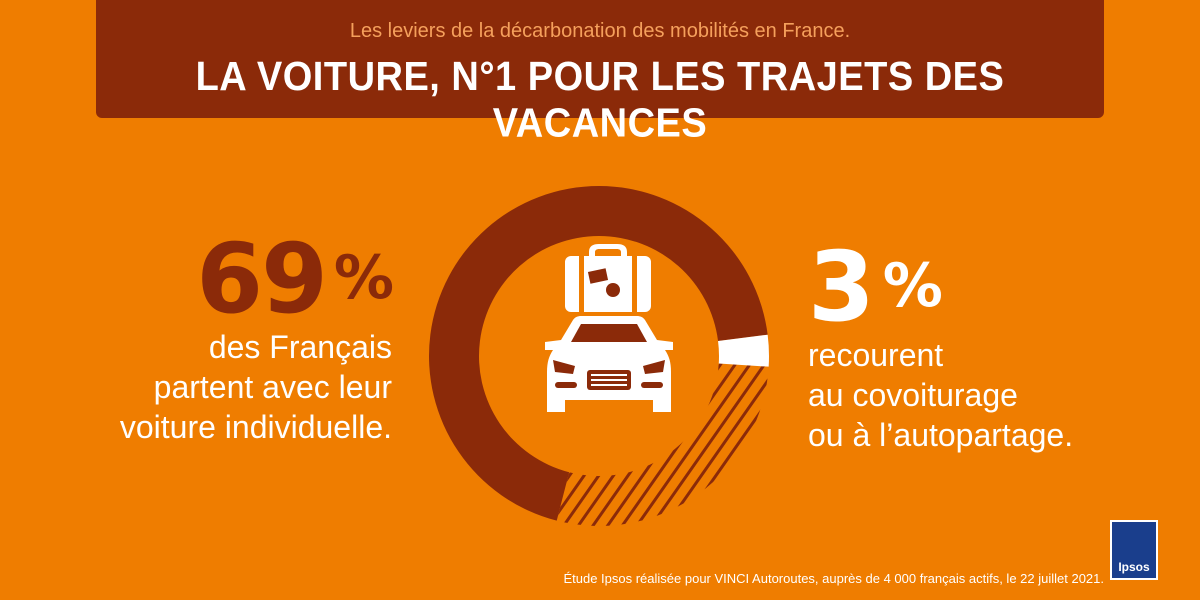 This screenshot has height=600, width=1200. Describe the element at coordinates (941, 435) in the screenshot. I see `right-stat-line-3: ou à l’autopartage.` at that location.